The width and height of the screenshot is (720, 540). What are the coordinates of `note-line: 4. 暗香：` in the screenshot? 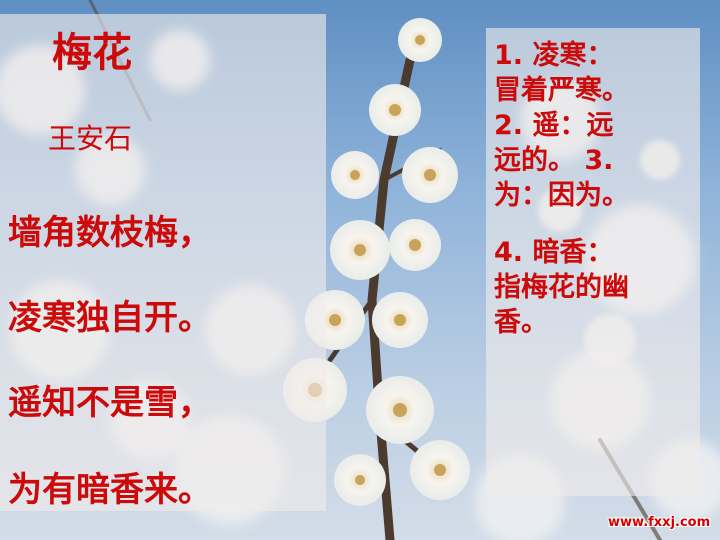 It's located at (554, 252).